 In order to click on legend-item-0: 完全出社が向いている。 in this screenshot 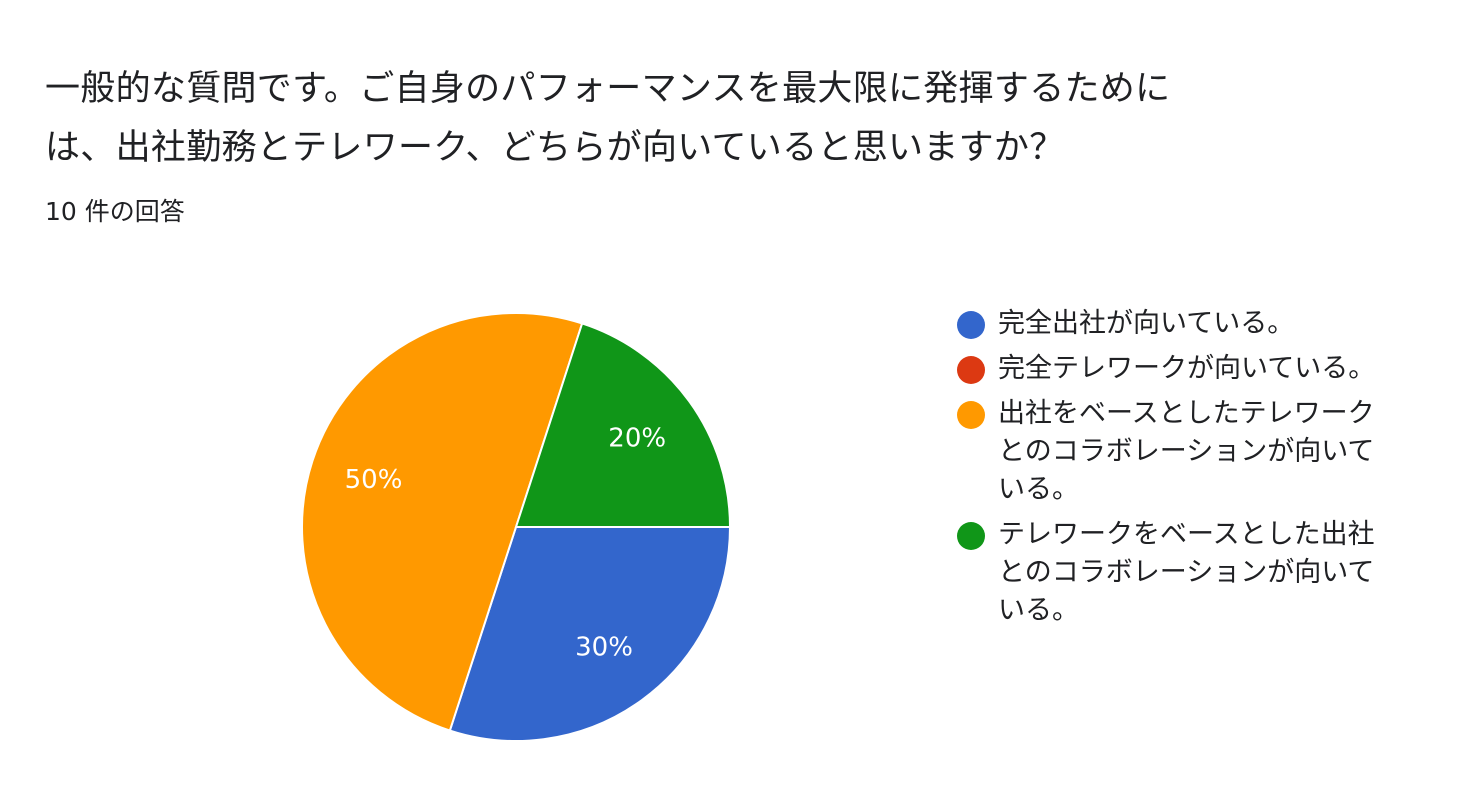, I will do `click(1191, 324)`.